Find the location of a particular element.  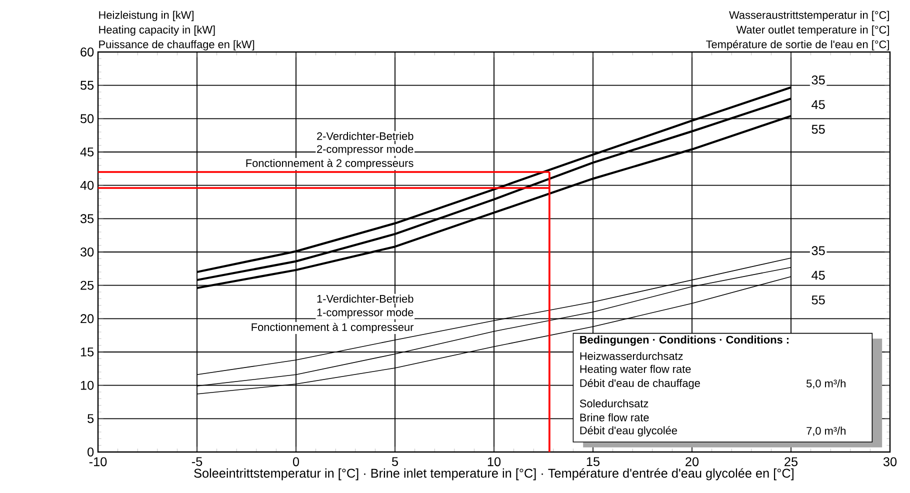

series-label: 55 is located at coordinates (818, 129).